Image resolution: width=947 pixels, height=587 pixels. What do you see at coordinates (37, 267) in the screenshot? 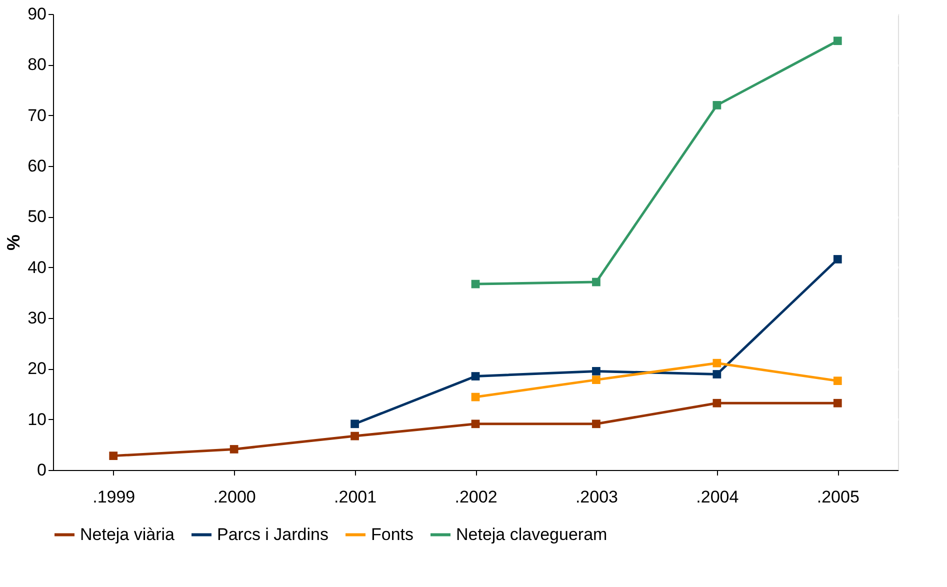
I see `y-tick-label: 40` at bounding box center [37, 267].